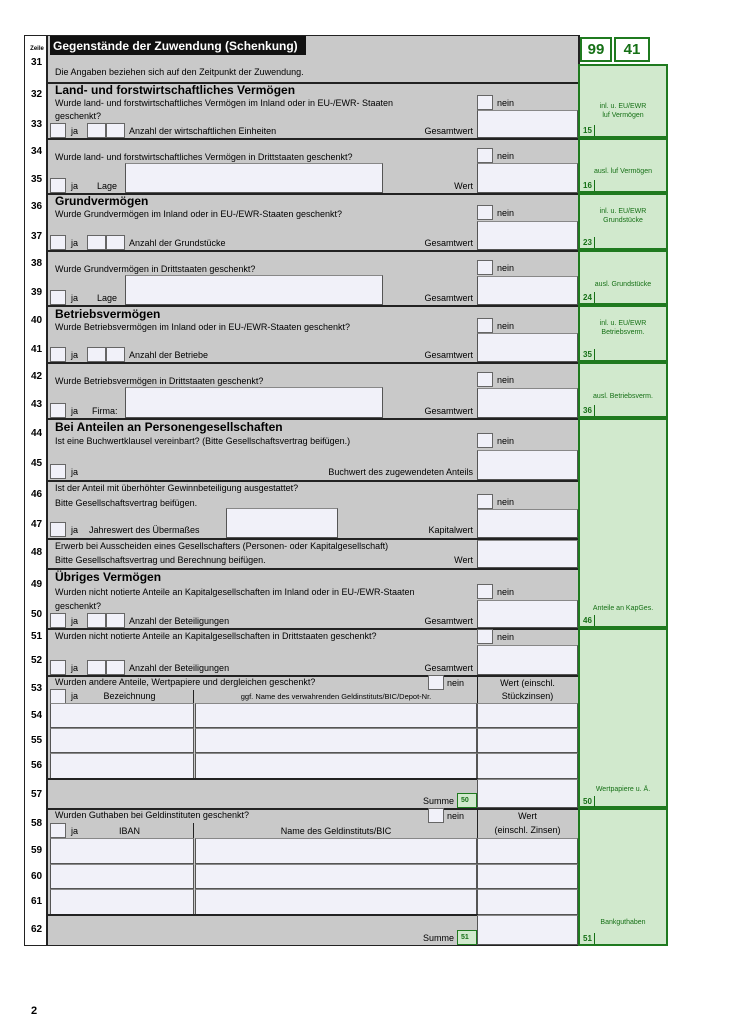 This screenshot has height=1024, width=733. What do you see at coordinates (527, 465) in the screenshot?
I see `buchwert-input` at bounding box center [527, 465].